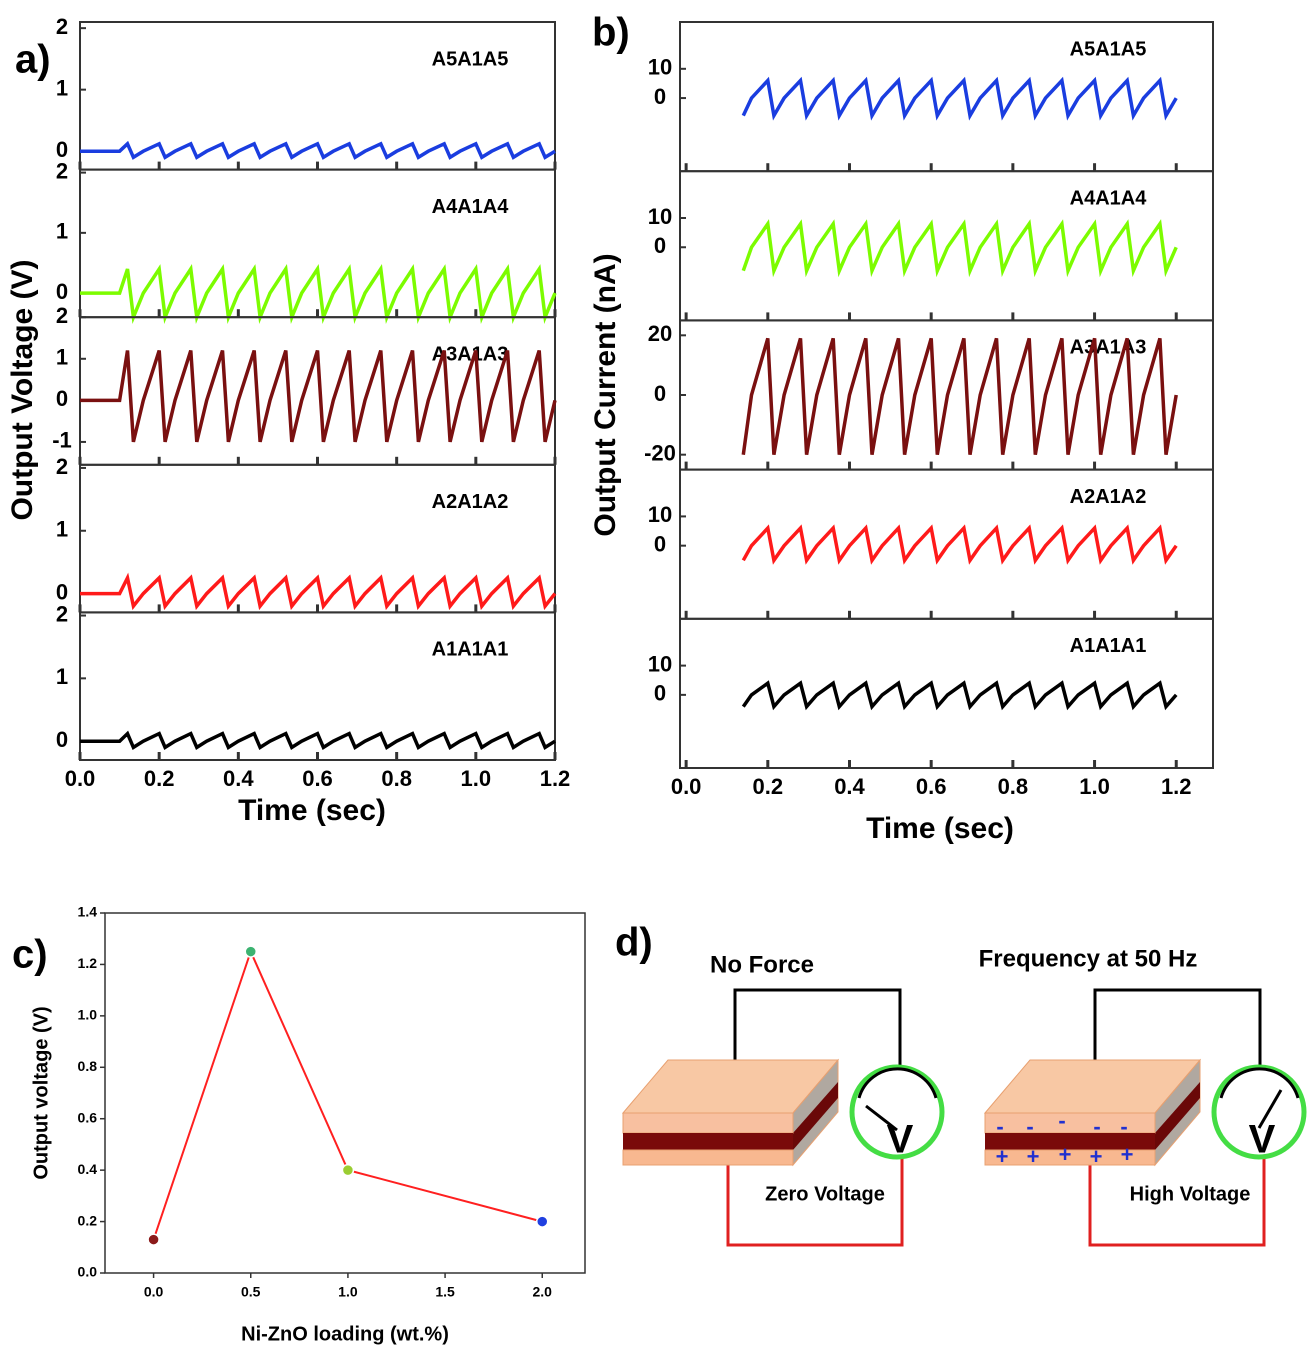 This screenshot has height=1355, width=1311. What do you see at coordinates (22, 389) in the screenshot?
I see `y-axis-label: Output Voltage (V)` at bounding box center [22, 389].